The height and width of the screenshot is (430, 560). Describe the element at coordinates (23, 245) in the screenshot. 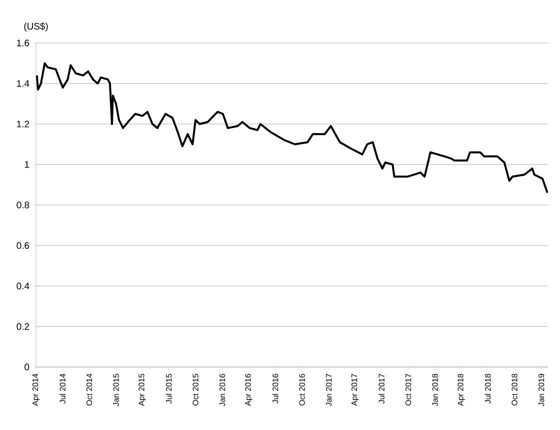

I see `y-tick-label: 0.6` at that location.